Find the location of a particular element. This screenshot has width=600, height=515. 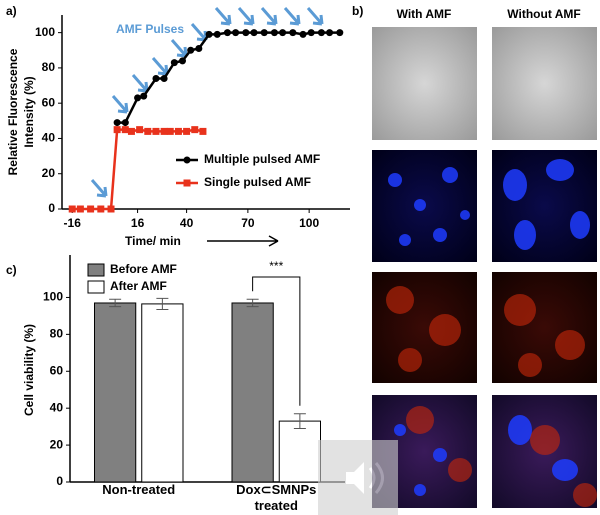

x-tick-label: Dox⊂SMNPs treated is located at coordinates (276, 497).